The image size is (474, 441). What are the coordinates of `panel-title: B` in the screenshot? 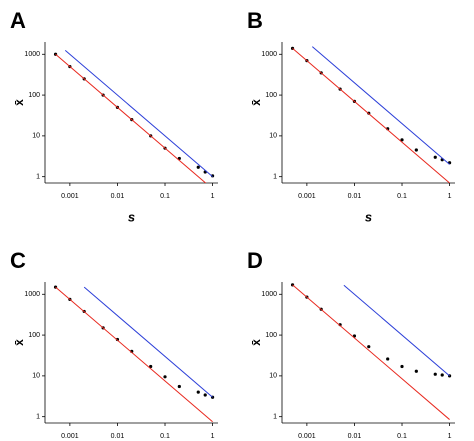 It's located at (255, 20).